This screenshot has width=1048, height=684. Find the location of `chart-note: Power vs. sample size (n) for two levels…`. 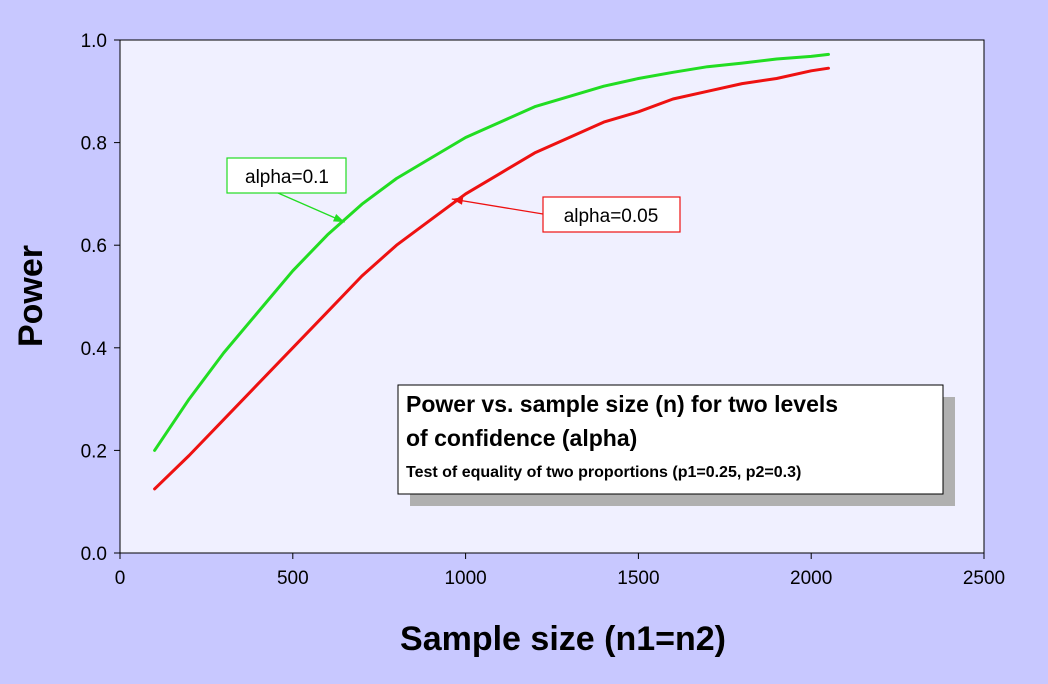

chart-note: Power vs. sample size (n) for two levels… is located at coordinates (676, 445).